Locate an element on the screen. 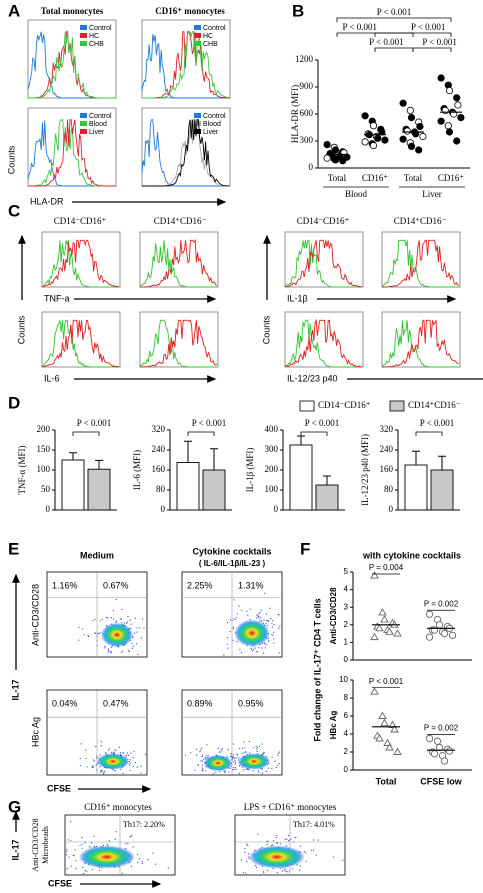 This screenshot has height=893, width=483. y-tick-label: 240 is located at coordinates (387, 449).